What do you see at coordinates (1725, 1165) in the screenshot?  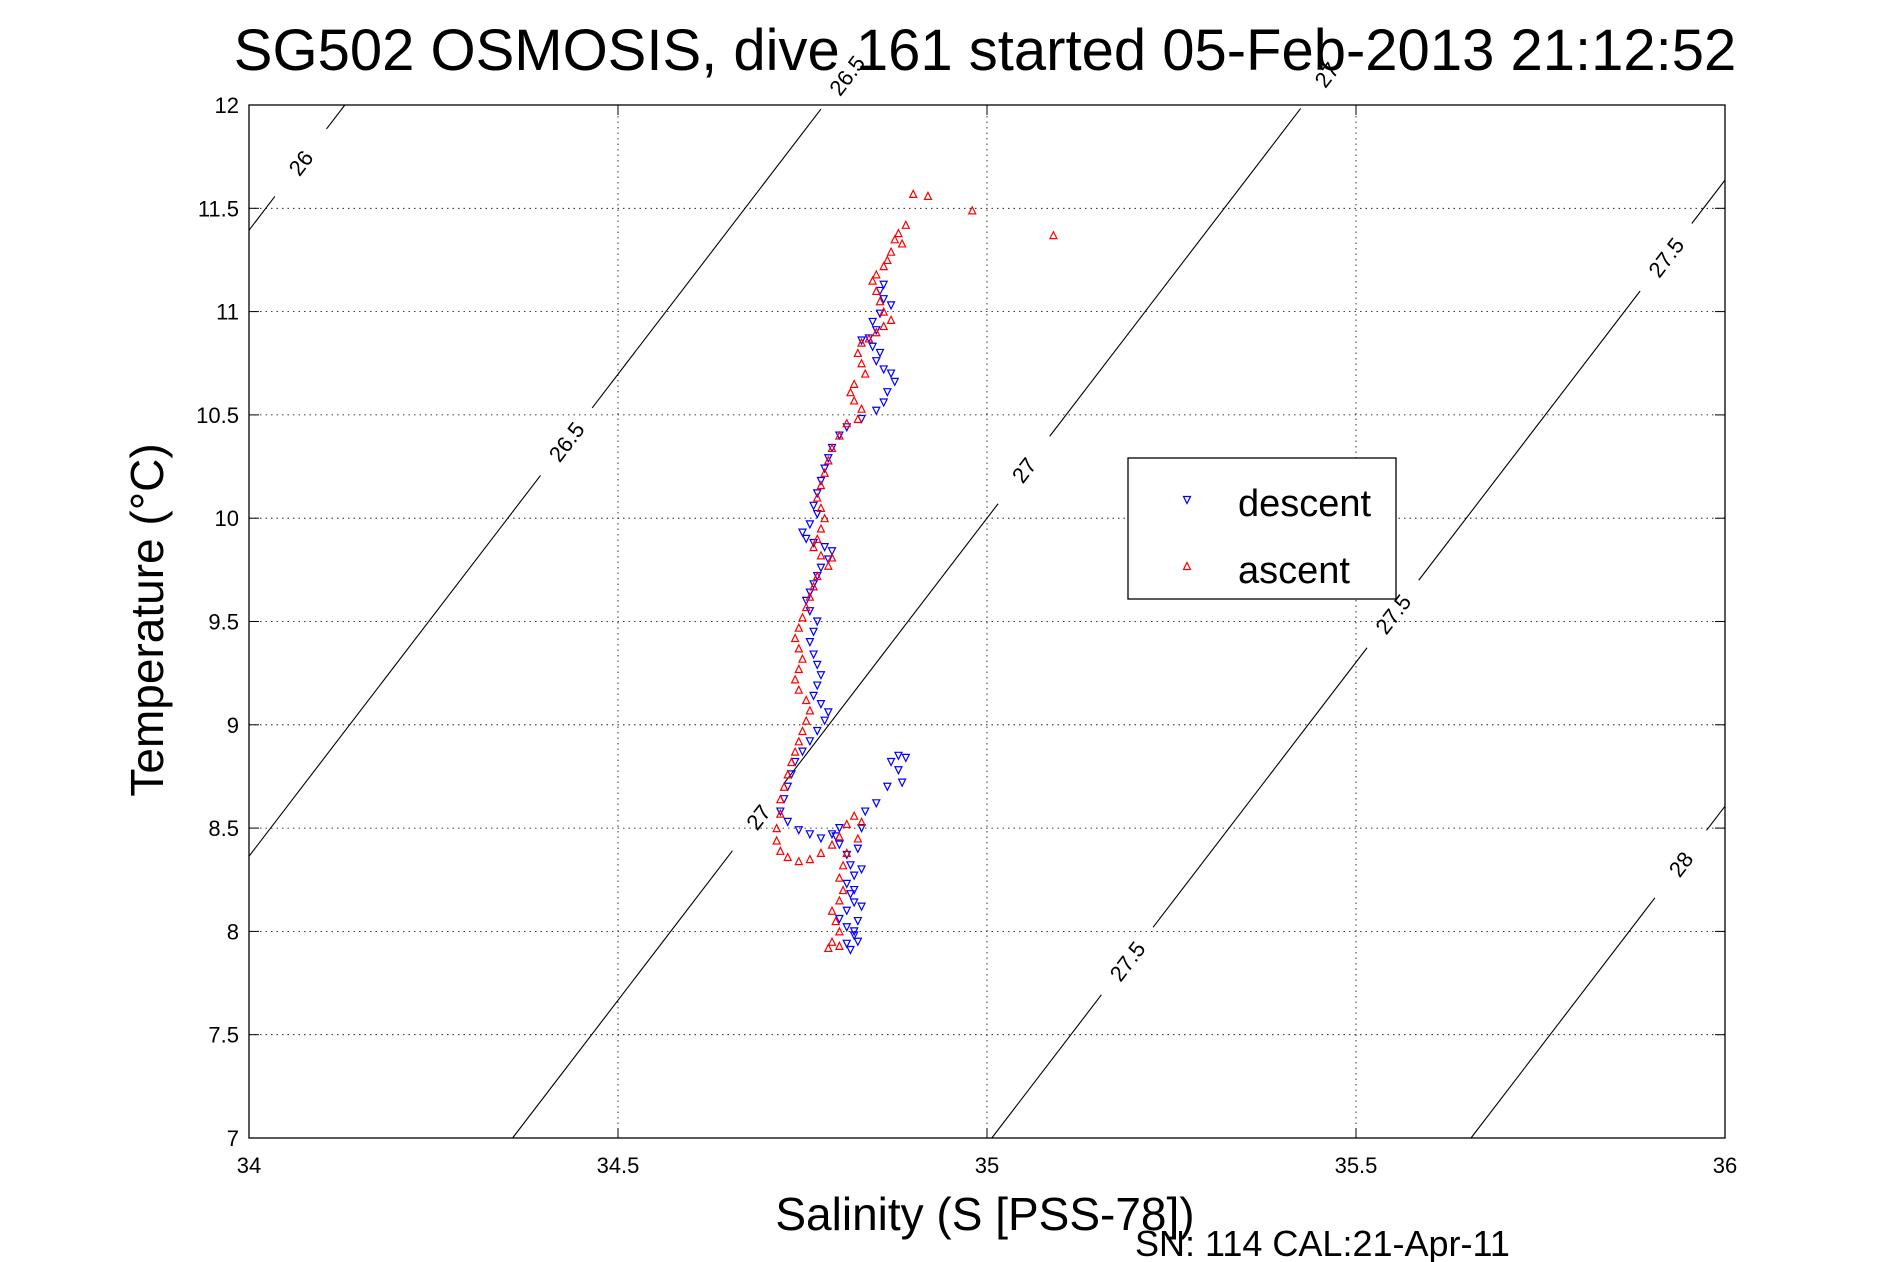 I see `x-tick-label: 36` at bounding box center [1725, 1165].